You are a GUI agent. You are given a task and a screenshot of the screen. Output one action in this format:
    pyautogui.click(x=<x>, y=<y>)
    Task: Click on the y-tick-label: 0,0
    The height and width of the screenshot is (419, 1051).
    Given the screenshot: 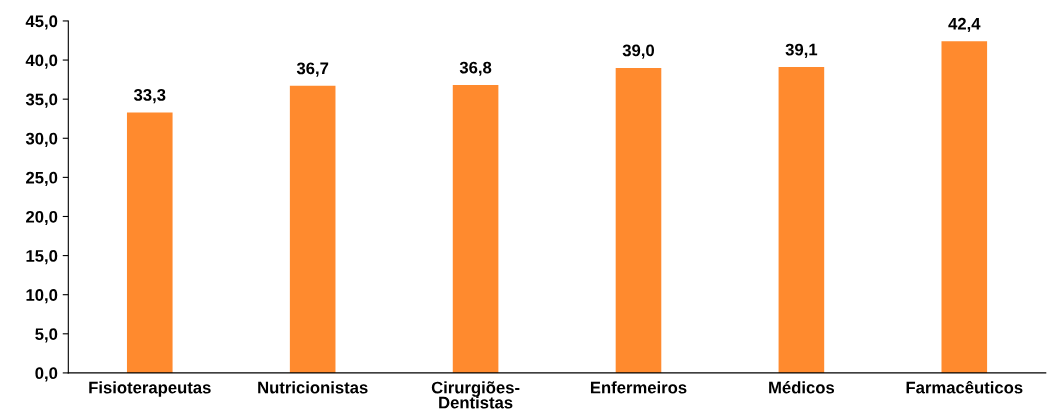 What is the action you would take?
    pyautogui.click(x=46, y=374)
    